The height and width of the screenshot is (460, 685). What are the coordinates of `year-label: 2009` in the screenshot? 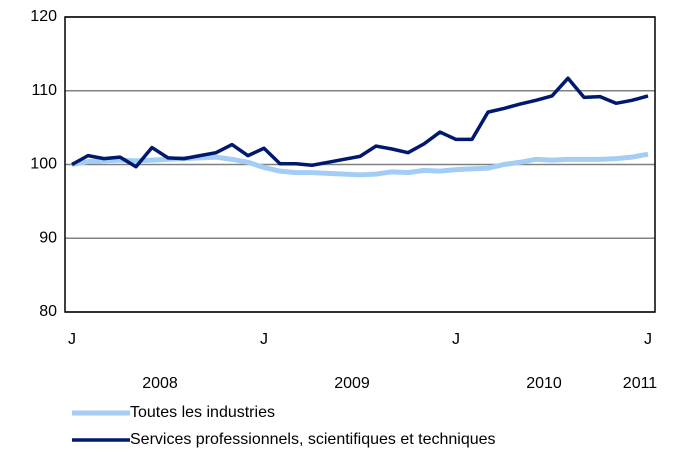 It's located at (352, 383).